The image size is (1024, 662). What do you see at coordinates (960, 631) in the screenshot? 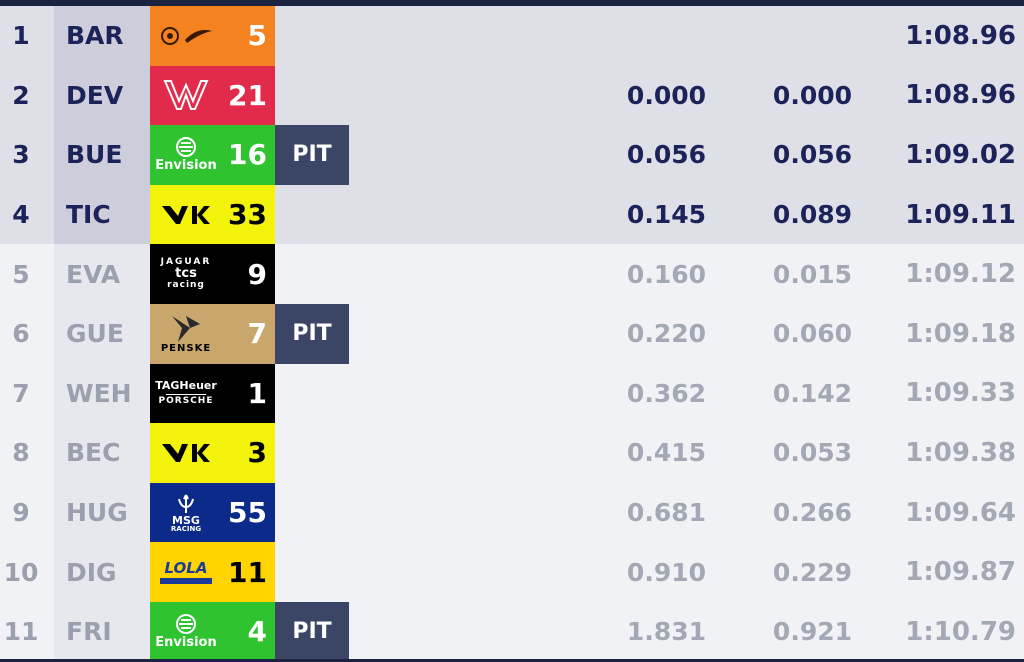
I see `lap-time: 1:10.79` at bounding box center [960, 631].